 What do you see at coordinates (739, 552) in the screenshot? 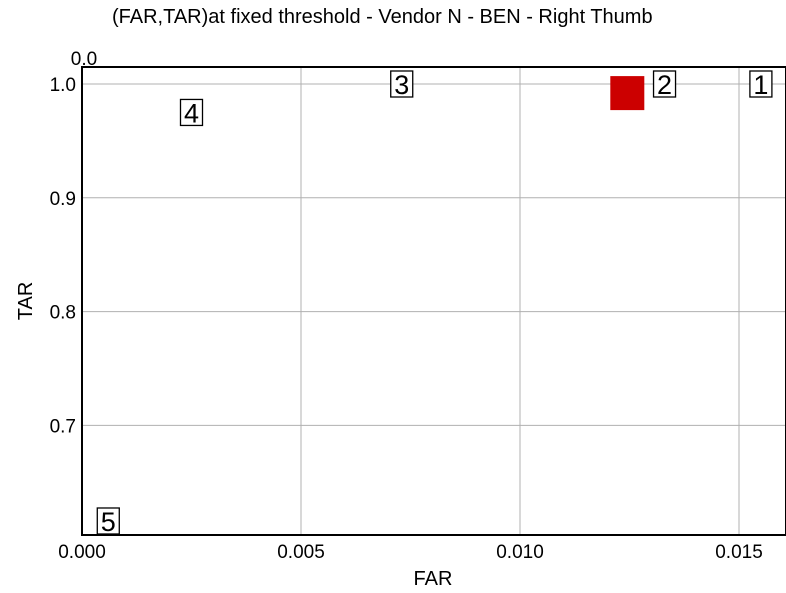
I see `x-tick-label: 0.015` at bounding box center [739, 552].